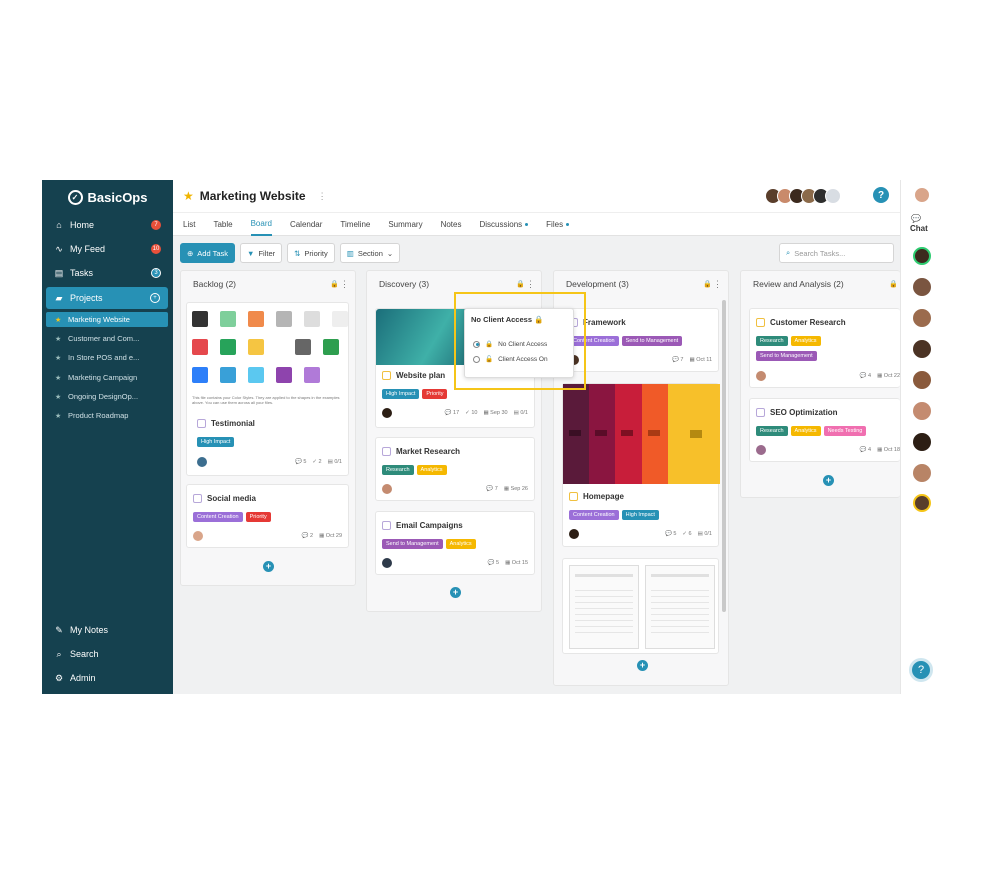  Describe the element at coordinates (510, 359) in the screenshot. I see `option-client-access-on: 🔓 Client Access On` at that location.